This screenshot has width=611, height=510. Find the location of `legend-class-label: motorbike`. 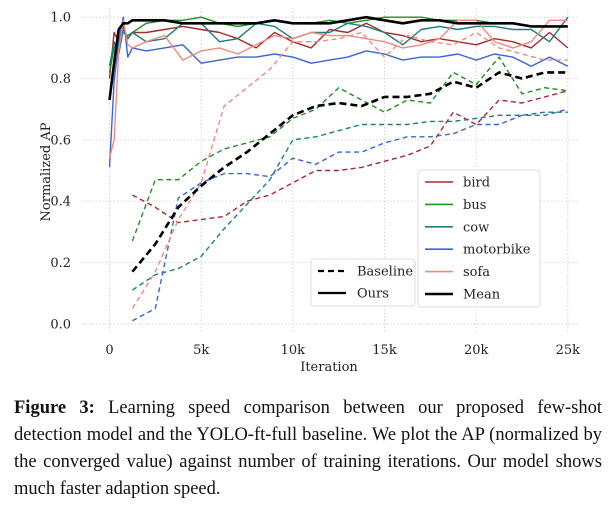

legend-class-label: motorbike is located at coordinates (497, 250).